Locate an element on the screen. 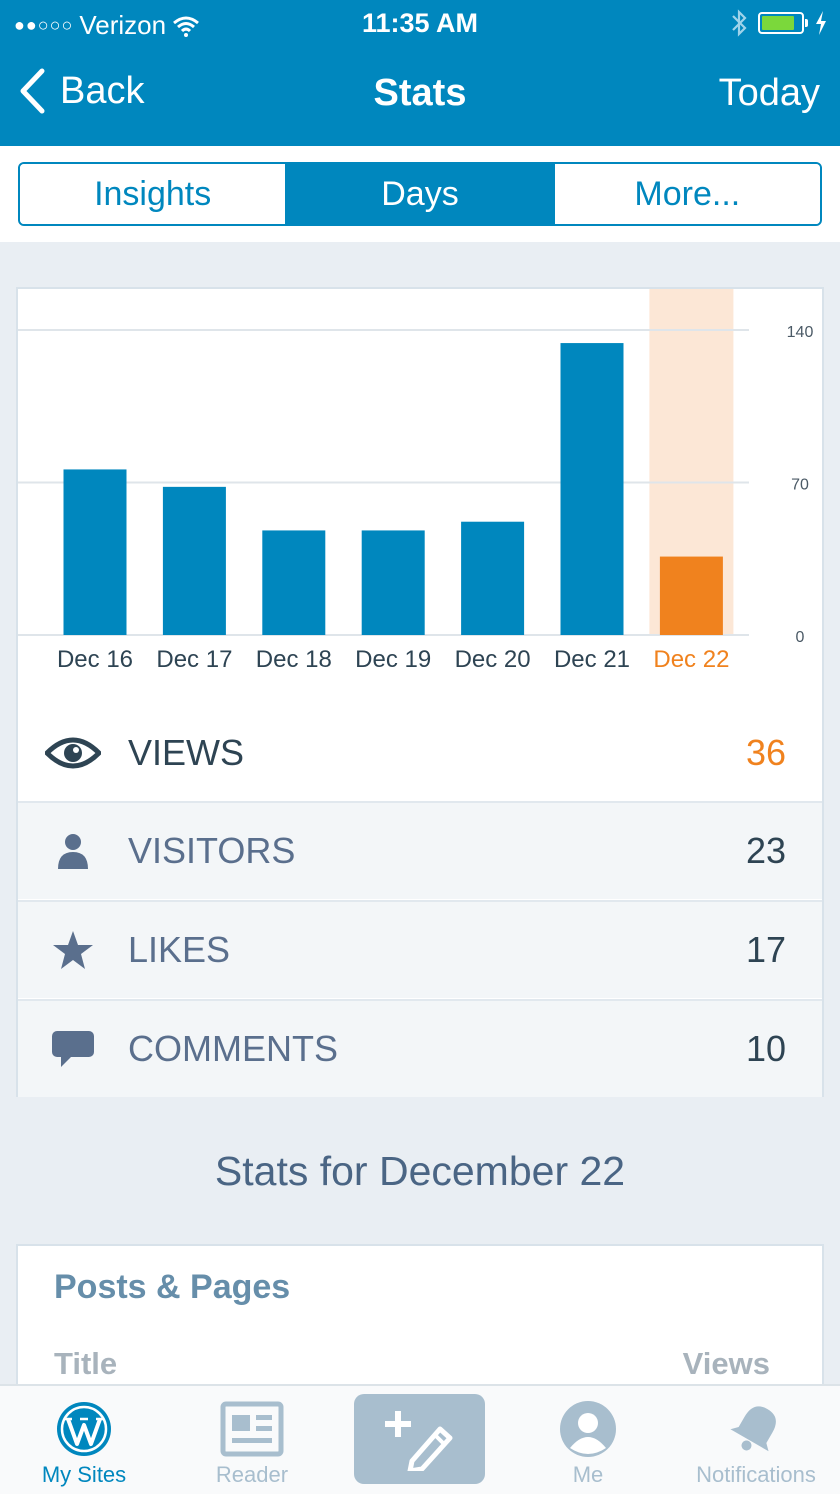  stat-label: LIKES is located at coordinates (179, 949).